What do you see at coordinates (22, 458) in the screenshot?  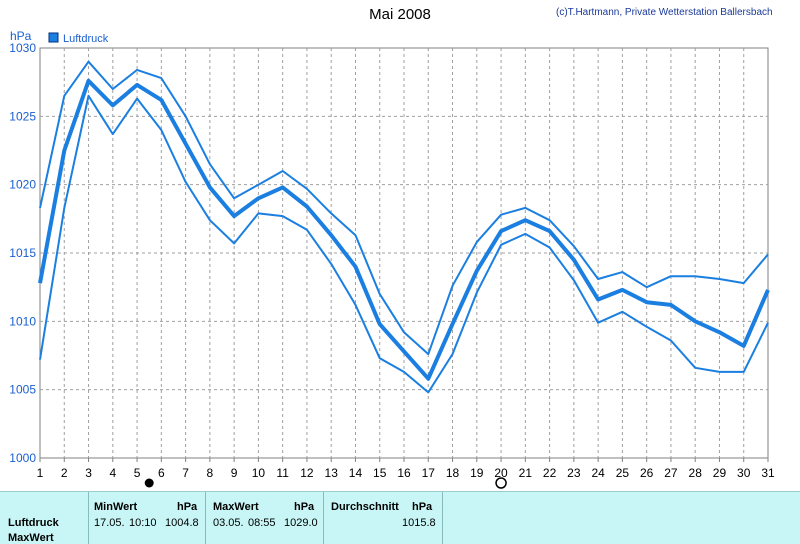 I see `y-tick-label: 1000` at bounding box center [22, 458].